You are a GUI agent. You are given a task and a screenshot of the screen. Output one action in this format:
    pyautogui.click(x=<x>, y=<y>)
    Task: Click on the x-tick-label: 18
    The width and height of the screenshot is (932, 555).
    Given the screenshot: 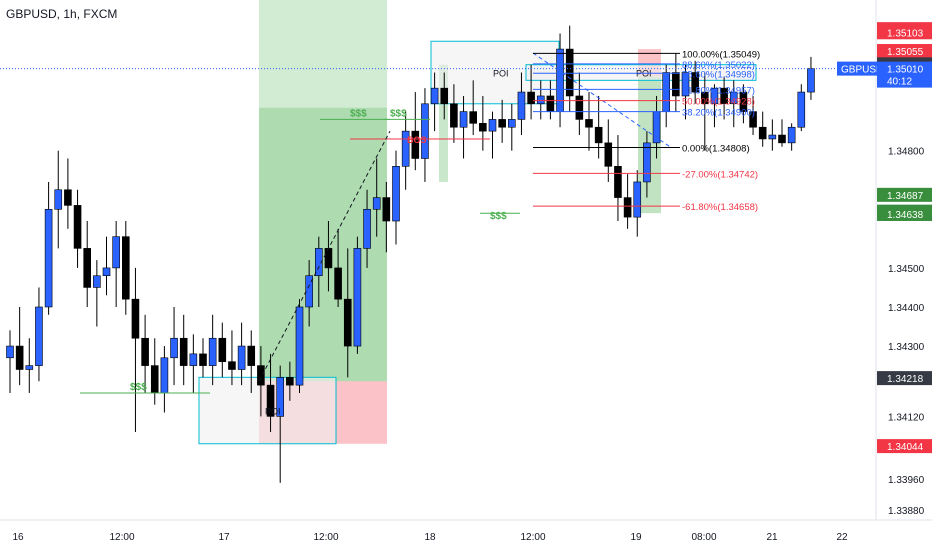 What is the action you would take?
    pyautogui.click(x=430, y=537)
    